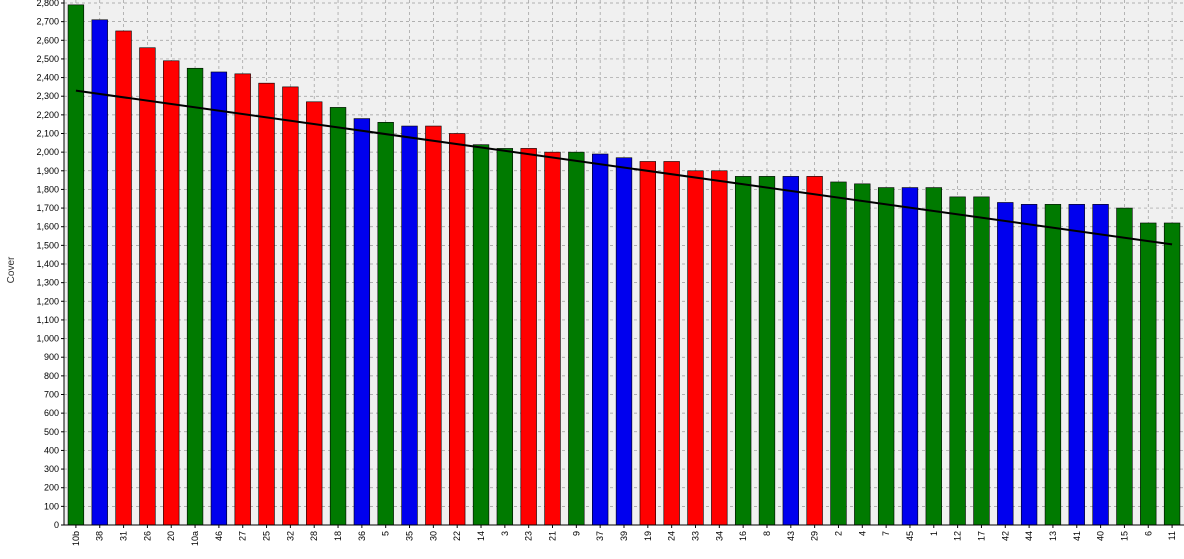 The height and width of the screenshot is (559, 1184). Describe the element at coordinates (886, 533) in the screenshot. I see `x-tick-label: 7` at that location.